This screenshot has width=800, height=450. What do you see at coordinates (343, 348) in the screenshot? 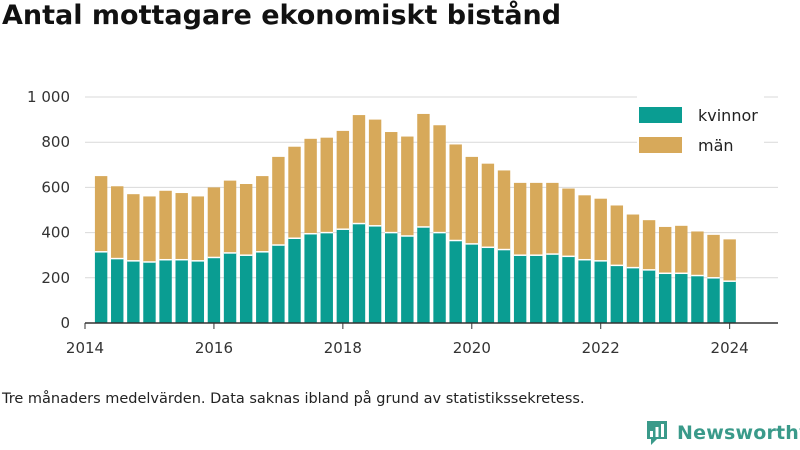
I see `x-tick-label: 2018` at bounding box center [343, 348].